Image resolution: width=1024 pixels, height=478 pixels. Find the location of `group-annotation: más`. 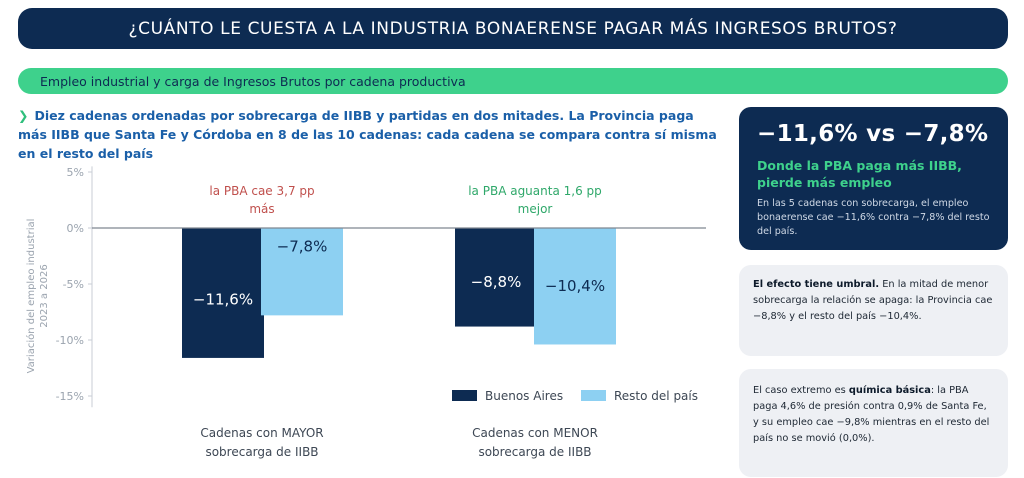

group-annotation: más is located at coordinates (261, 209).